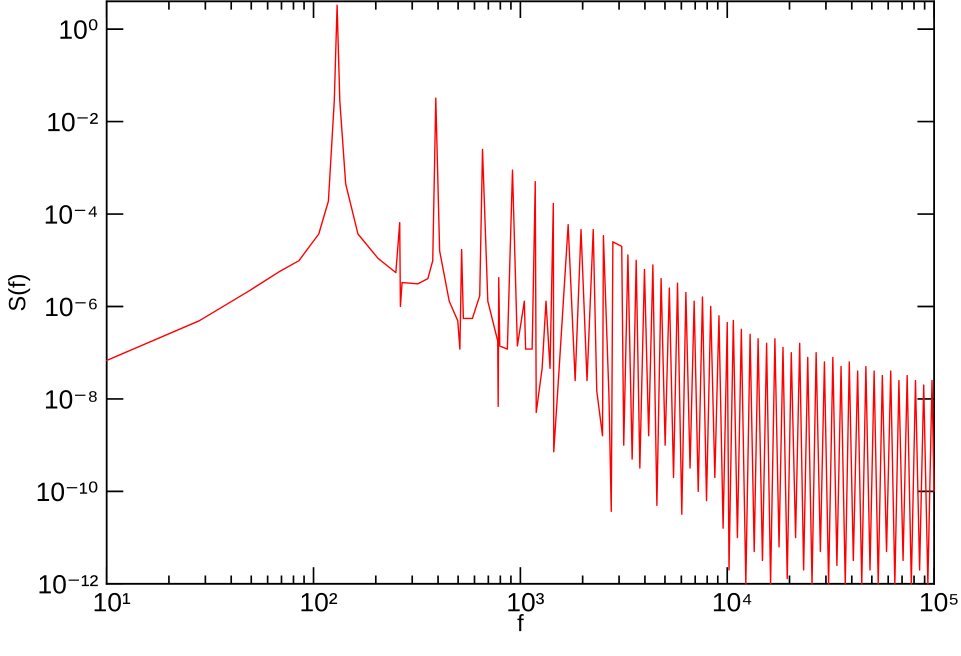 The height and width of the screenshot is (656, 961). I want to click on y-tick-label: 10⁰, so click(79, 29).